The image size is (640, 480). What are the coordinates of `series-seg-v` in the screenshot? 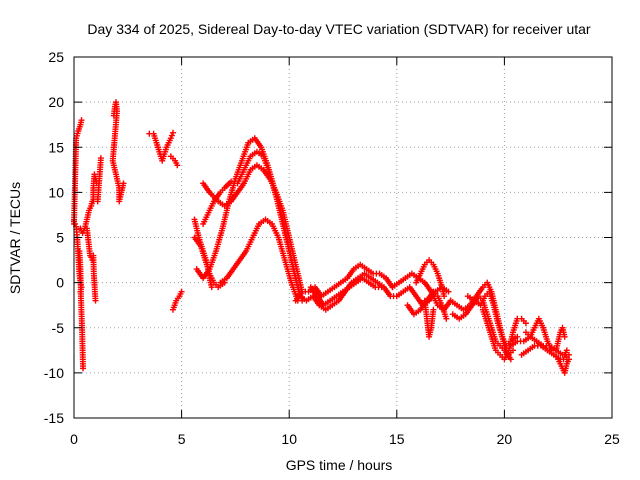 It's located at (346, 292).